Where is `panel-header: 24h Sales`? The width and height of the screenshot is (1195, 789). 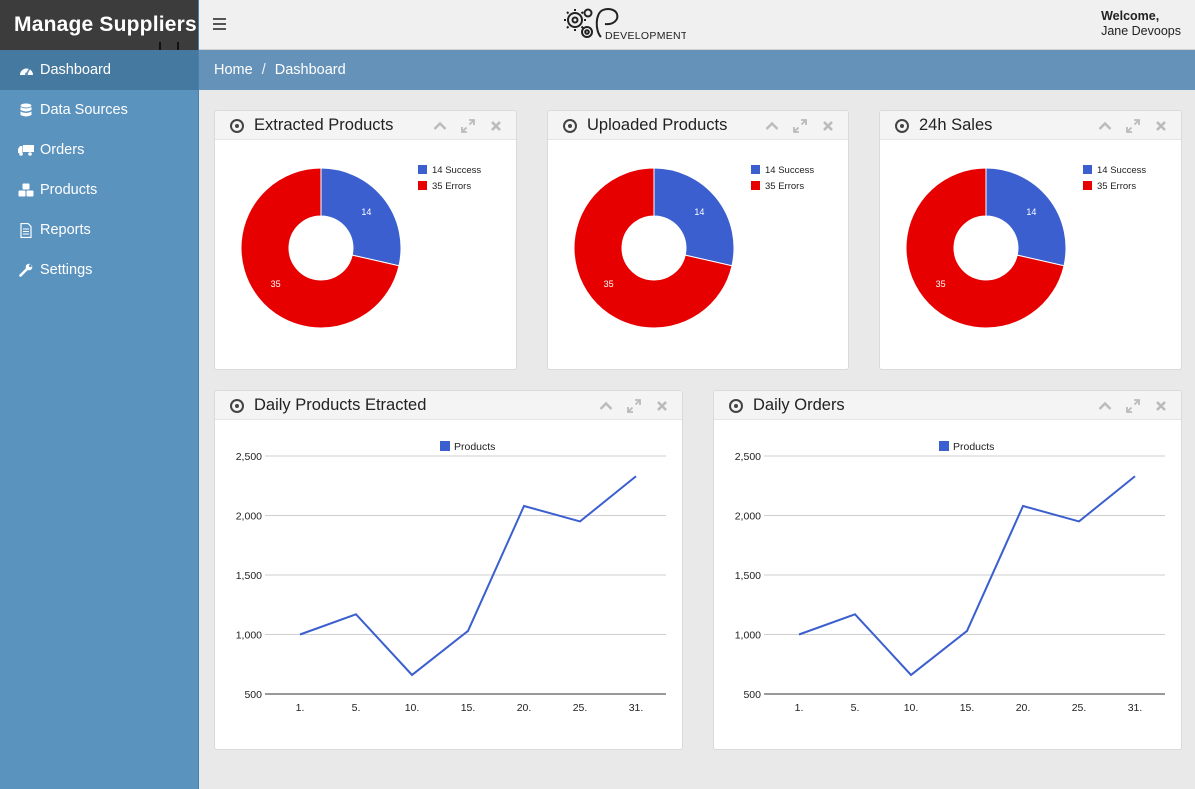 panel-header: 24h Sales is located at coordinates (1030, 125).